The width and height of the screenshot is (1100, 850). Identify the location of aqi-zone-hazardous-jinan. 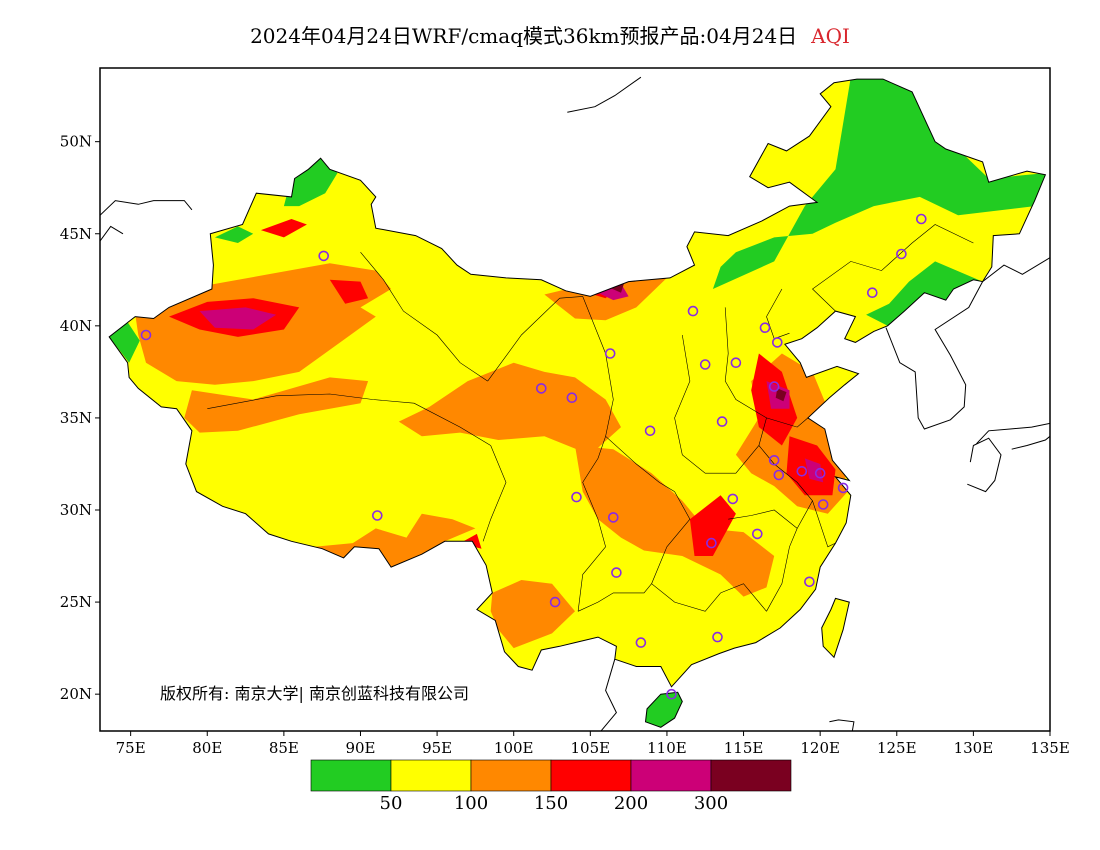
(781, 395).